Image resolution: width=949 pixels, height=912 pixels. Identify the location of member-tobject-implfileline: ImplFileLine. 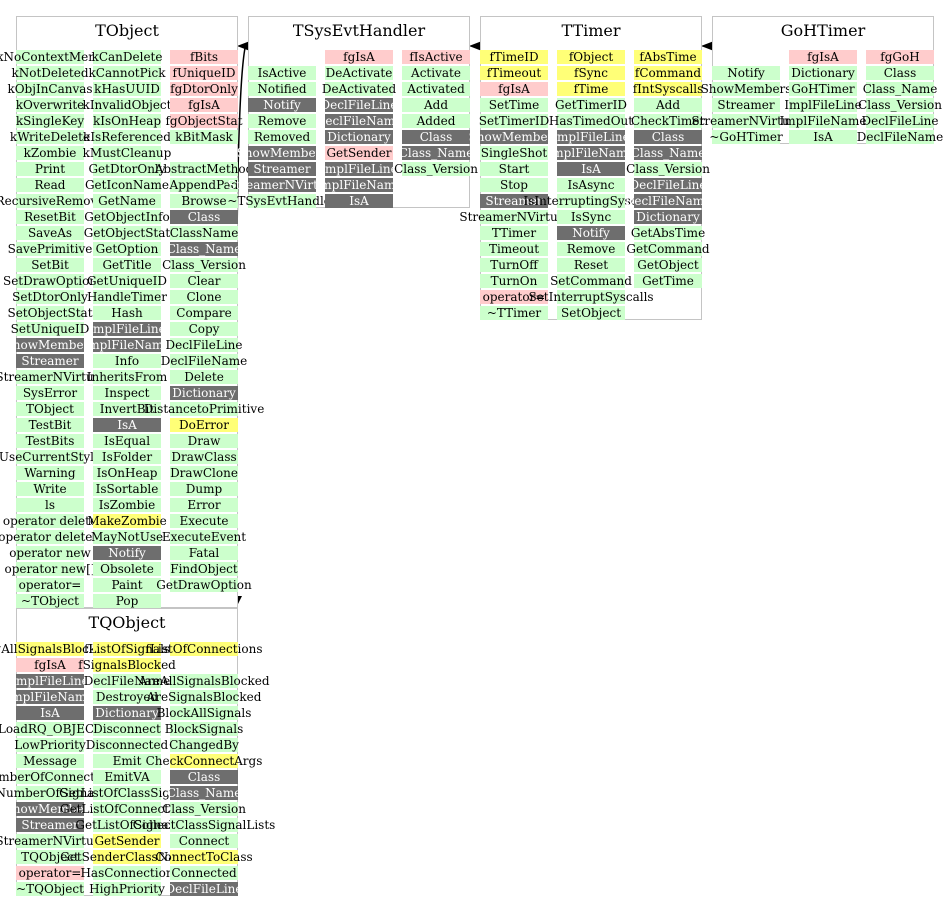
(127, 329).